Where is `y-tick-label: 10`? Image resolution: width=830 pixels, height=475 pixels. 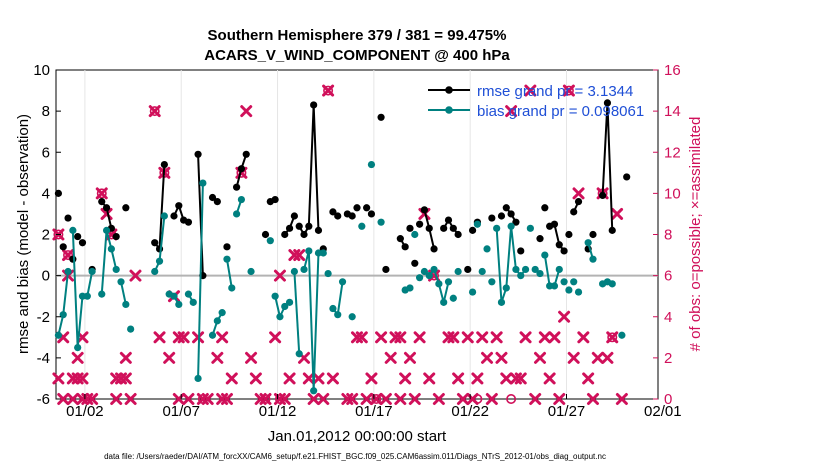 y-tick-label: 10 is located at coordinates (41, 70).